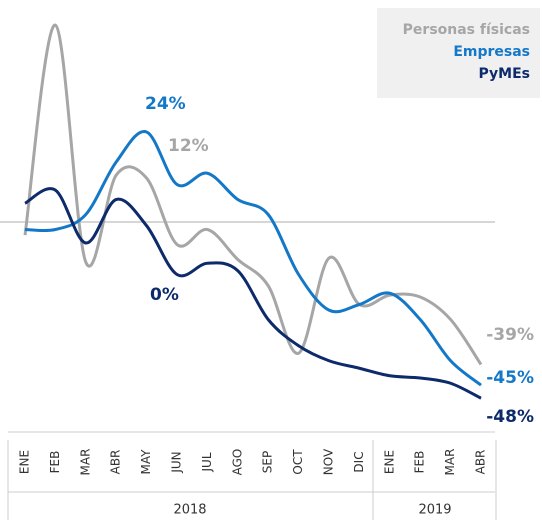 The image size is (542, 520). What do you see at coordinates (146, 462) in the screenshot?
I see `x-tick-label: MAY` at bounding box center [146, 462].